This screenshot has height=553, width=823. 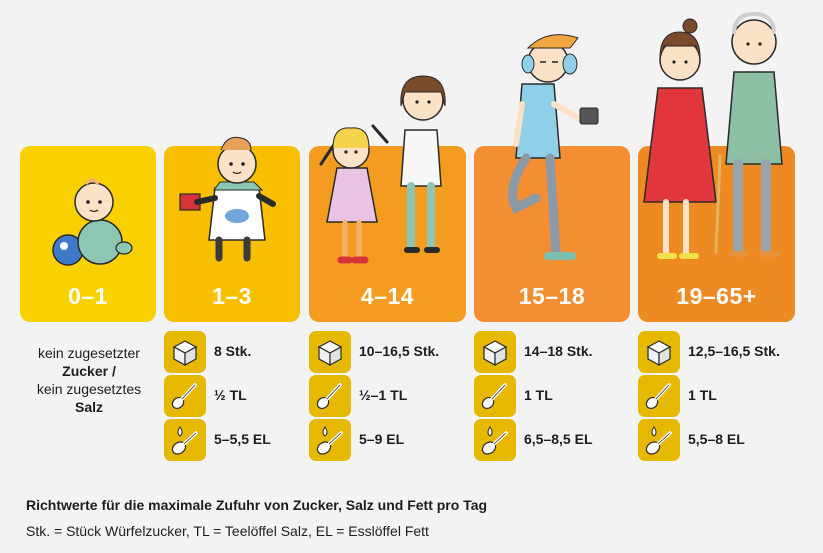 What do you see at coordinates (92, 222) in the screenshot?
I see `baby-illustration` at bounding box center [92, 222].